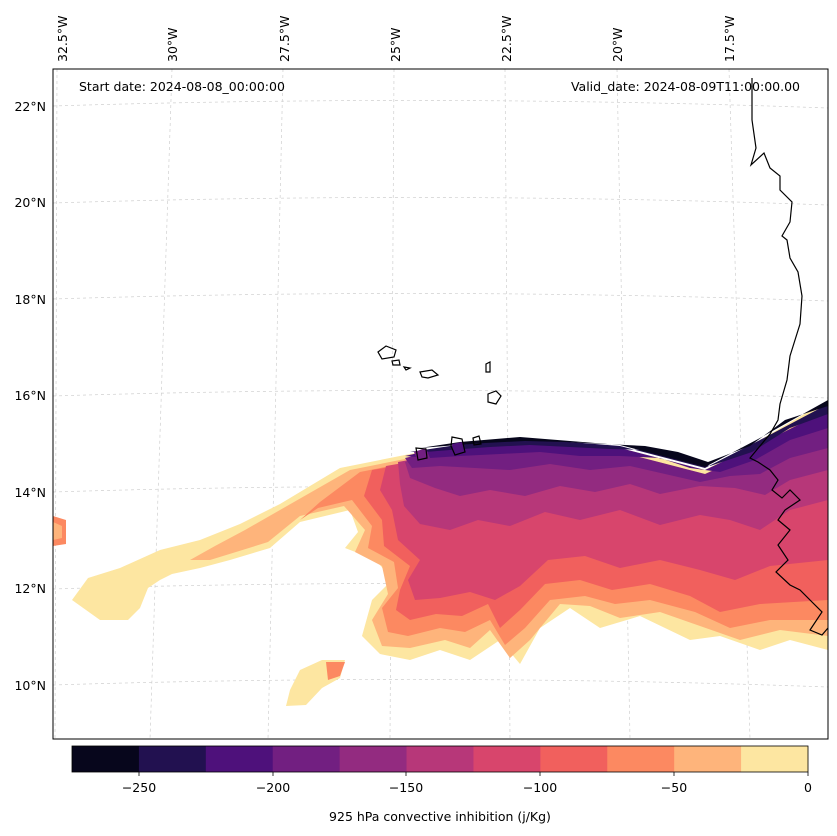 This screenshot has height=836, width=837. Describe the element at coordinates (473, 774) in the screenshot. I see `colorbar-ticks` at that location.